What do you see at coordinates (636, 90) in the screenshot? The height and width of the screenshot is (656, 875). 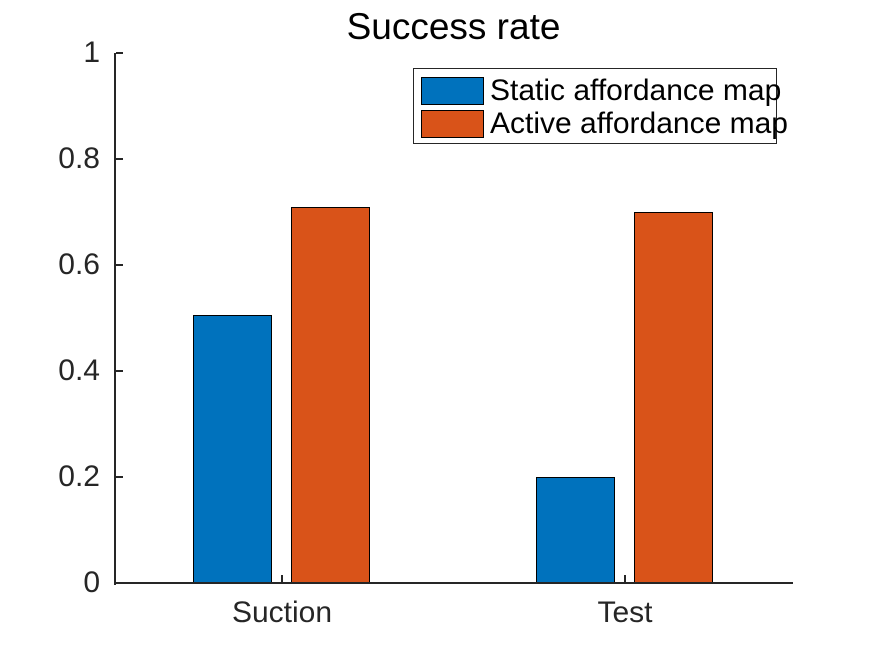 I see `legend-entry-label: Static affordance map` at bounding box center [636, 90].